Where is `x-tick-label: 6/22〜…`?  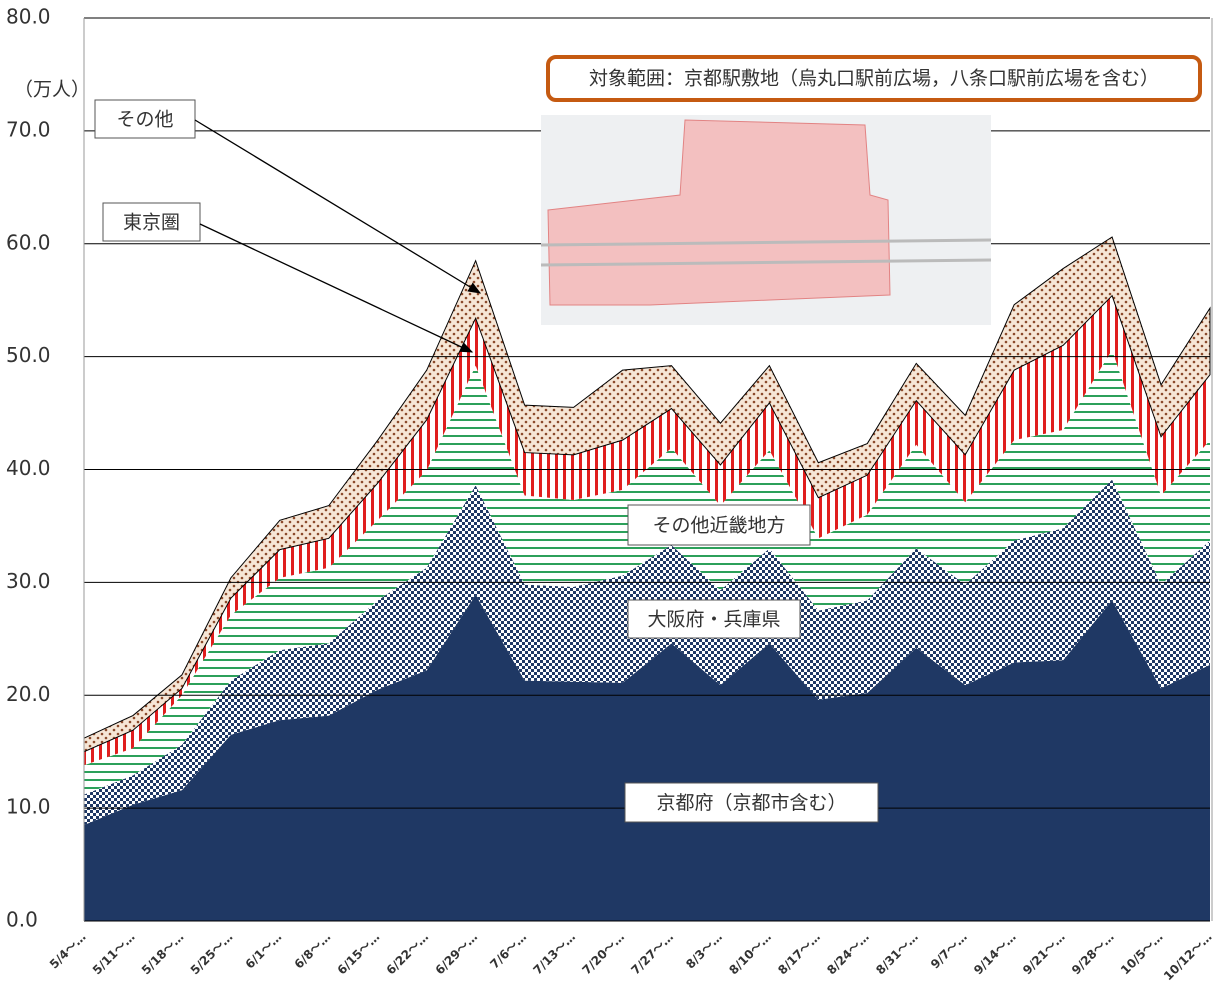
x-tick-label: 6/22〜… is located at coordinates (408, 954).